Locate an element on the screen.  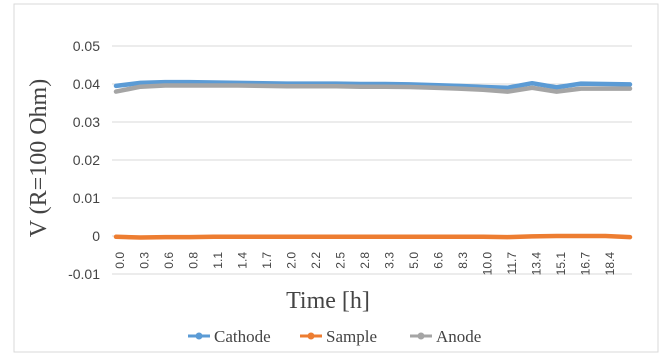
x-tick-label: 1.1 is located at coordinates (218, 260).